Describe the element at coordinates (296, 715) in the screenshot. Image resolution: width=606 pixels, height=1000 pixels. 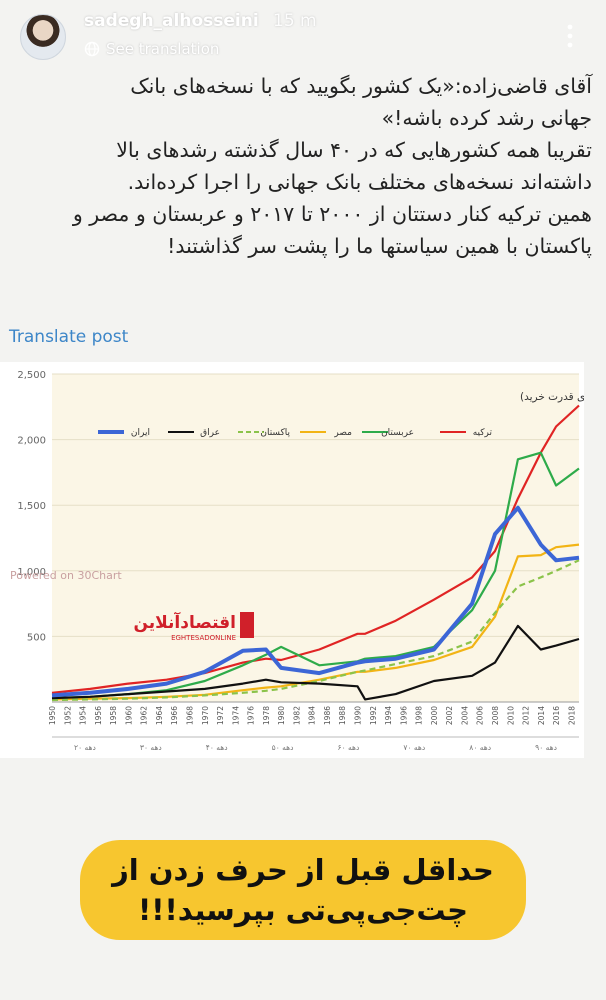
I see `x-tick-label: 1982` at that location.